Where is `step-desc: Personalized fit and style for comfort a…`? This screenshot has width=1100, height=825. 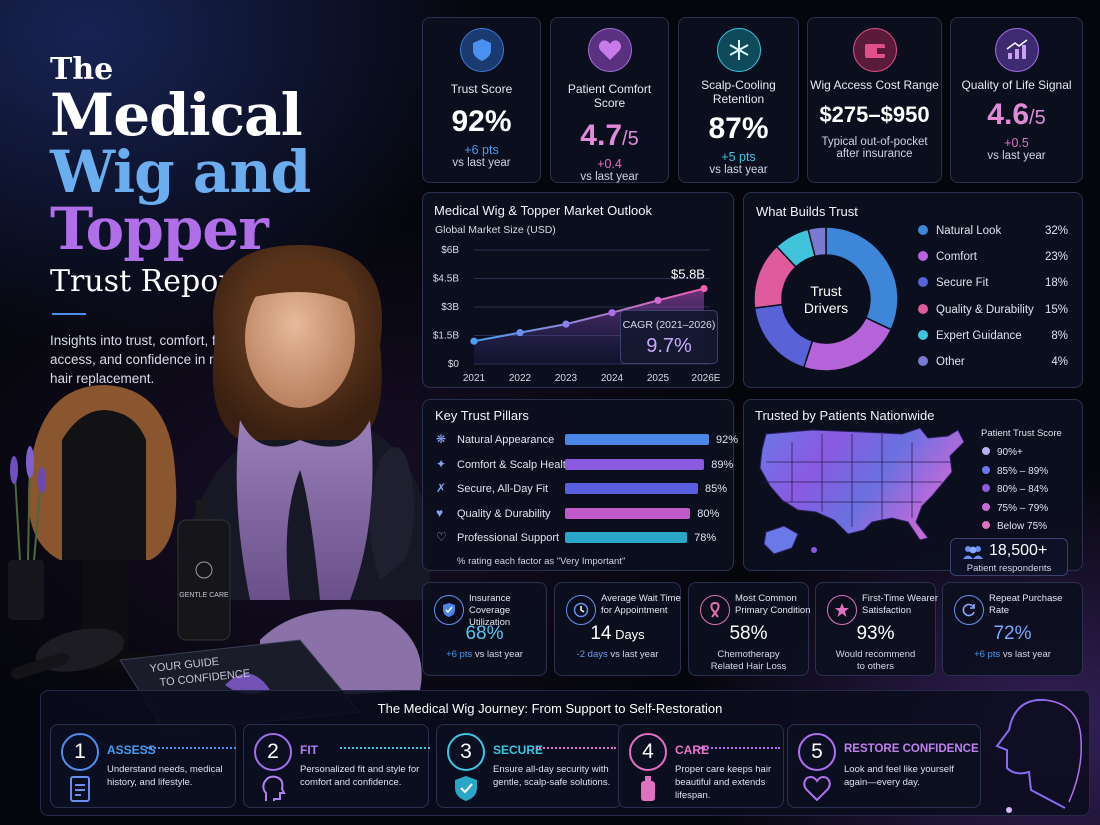
step-desc: Personalized fit and style for comfort a… is located at coordinates (360, 776).